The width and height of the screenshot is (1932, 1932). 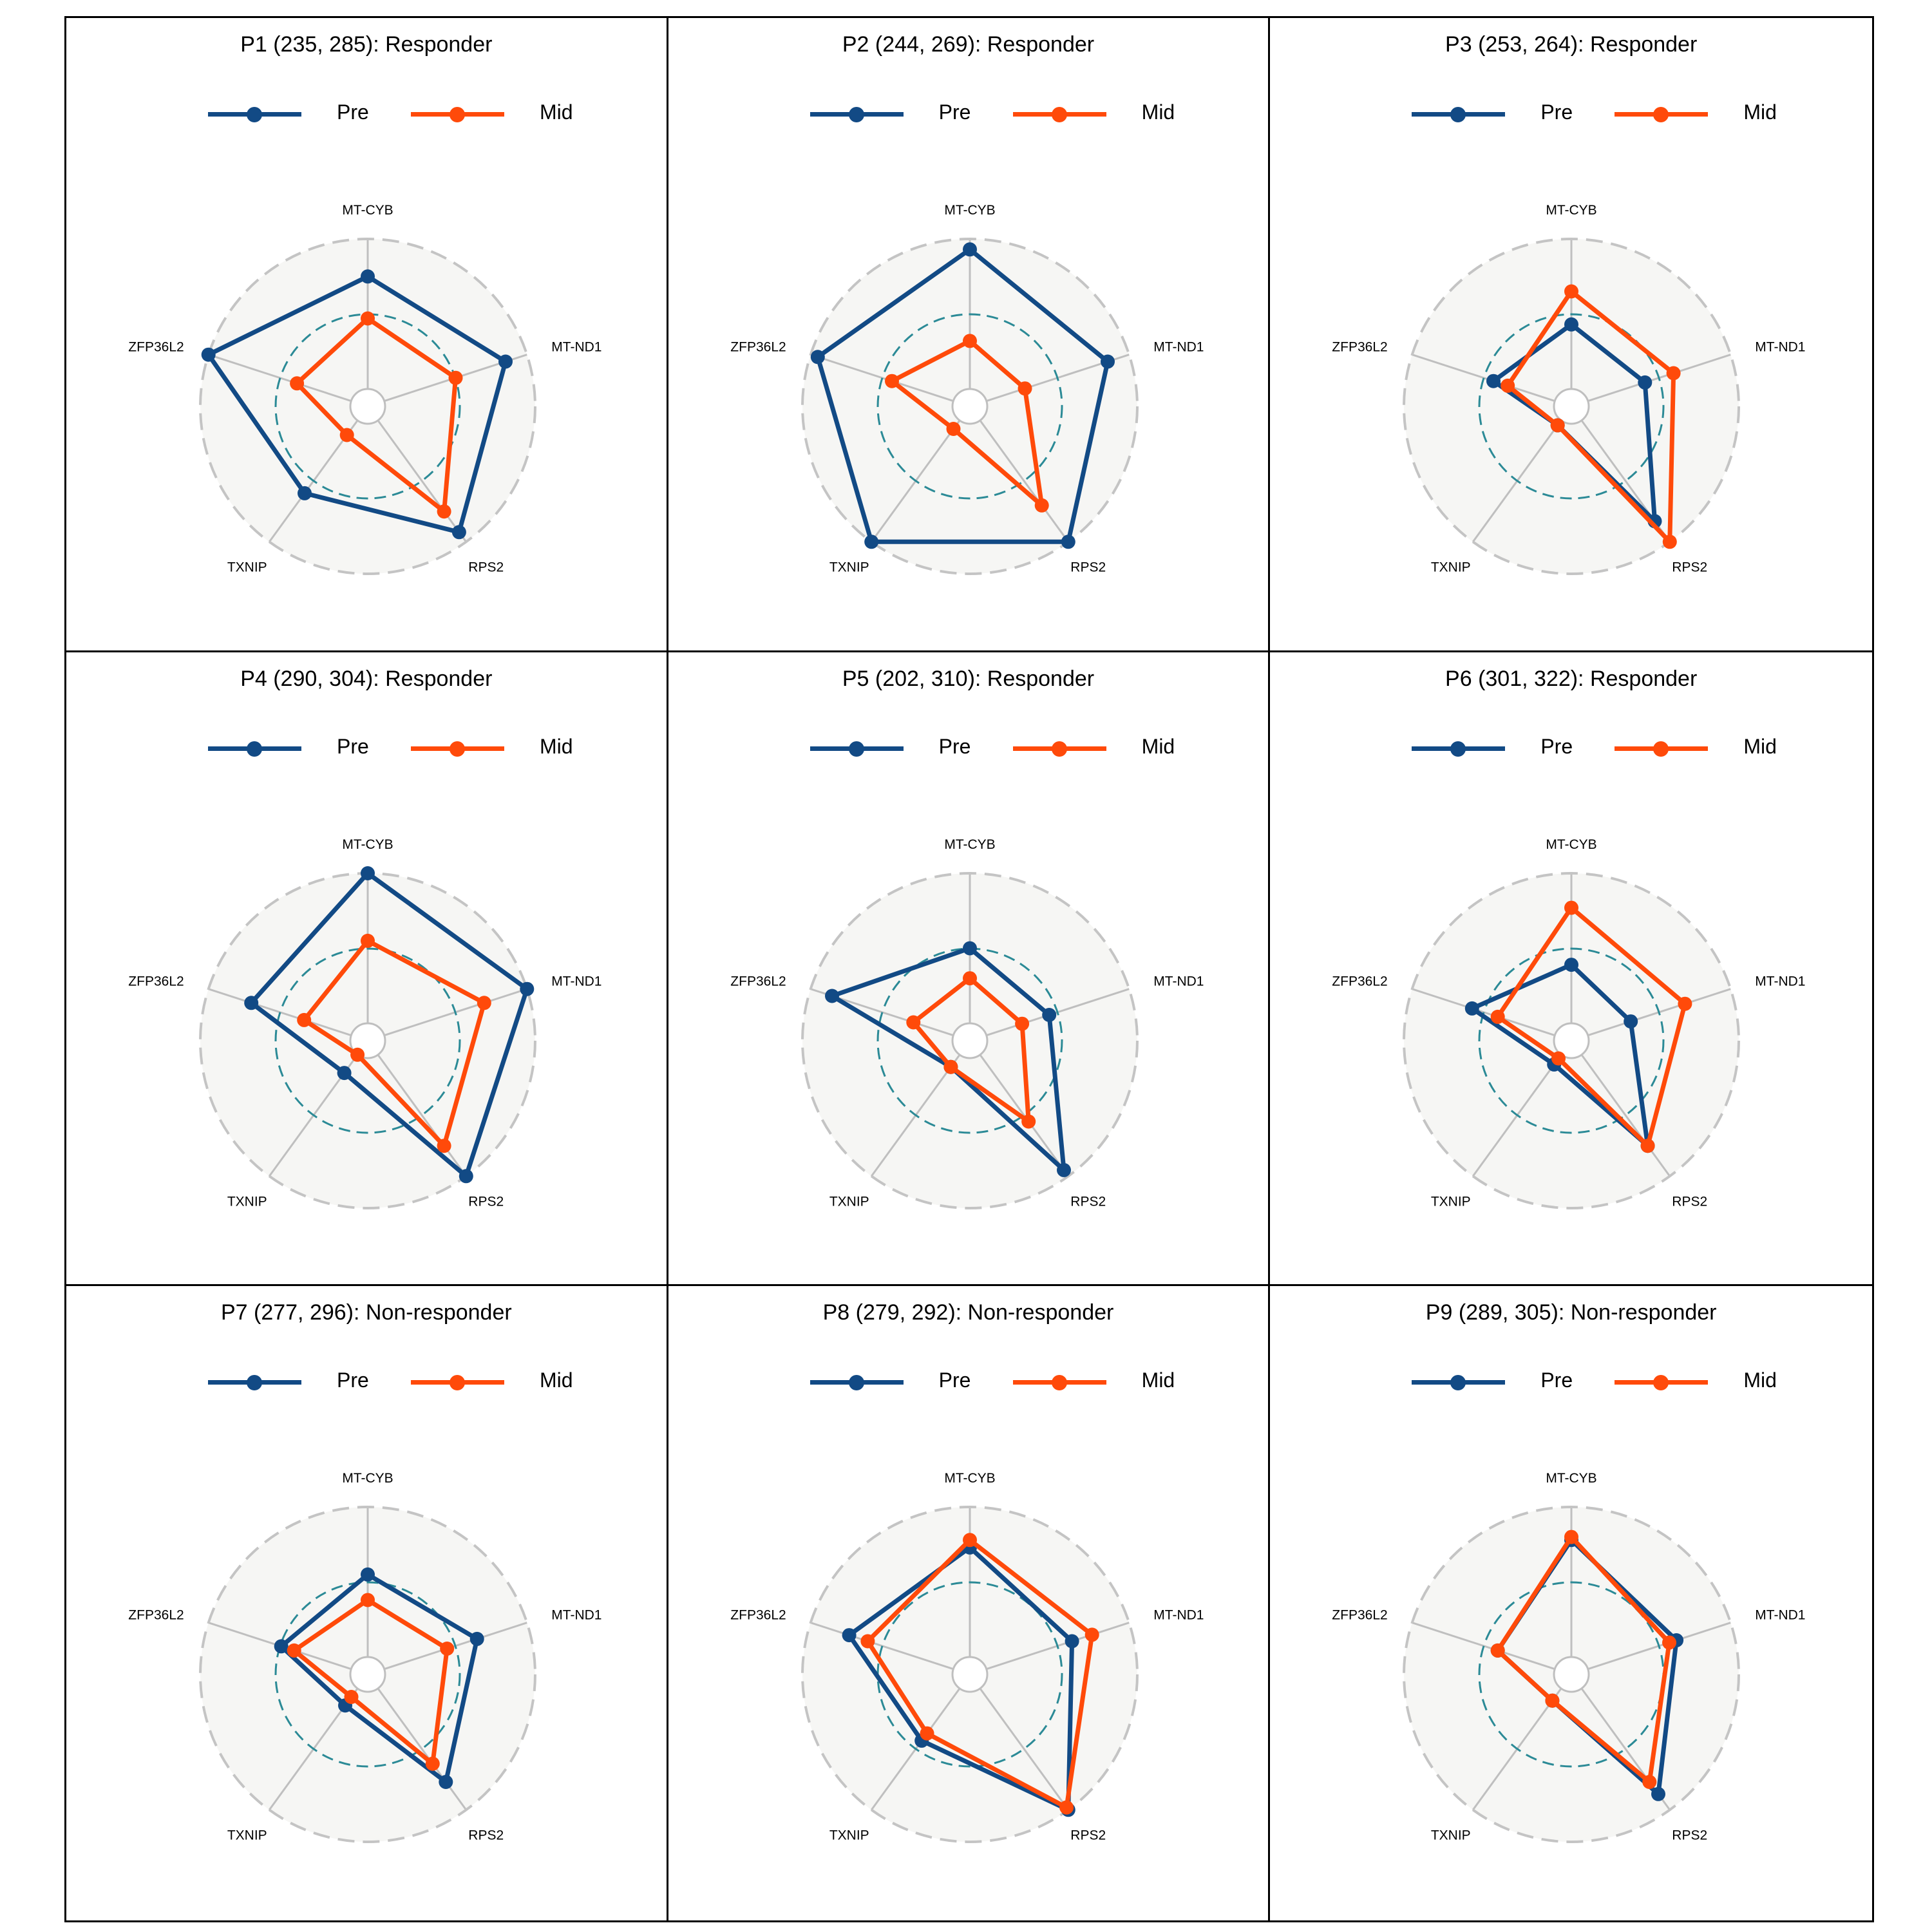 I want to click on point-pre-txnip, so click(x=305, y=493).